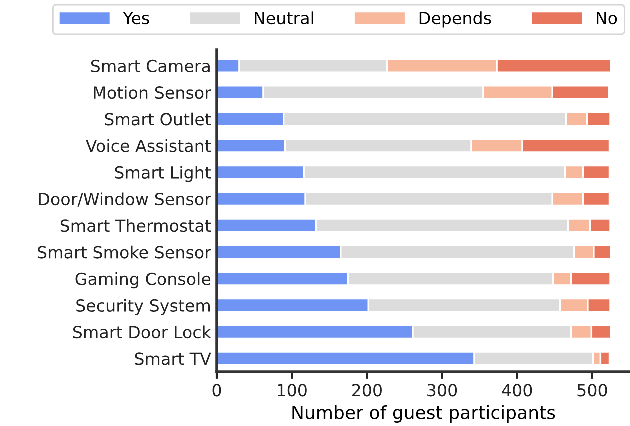  Describe the element at coordinates (136, 18) in the screenshot. I see `legend-label: Yes` at that location.